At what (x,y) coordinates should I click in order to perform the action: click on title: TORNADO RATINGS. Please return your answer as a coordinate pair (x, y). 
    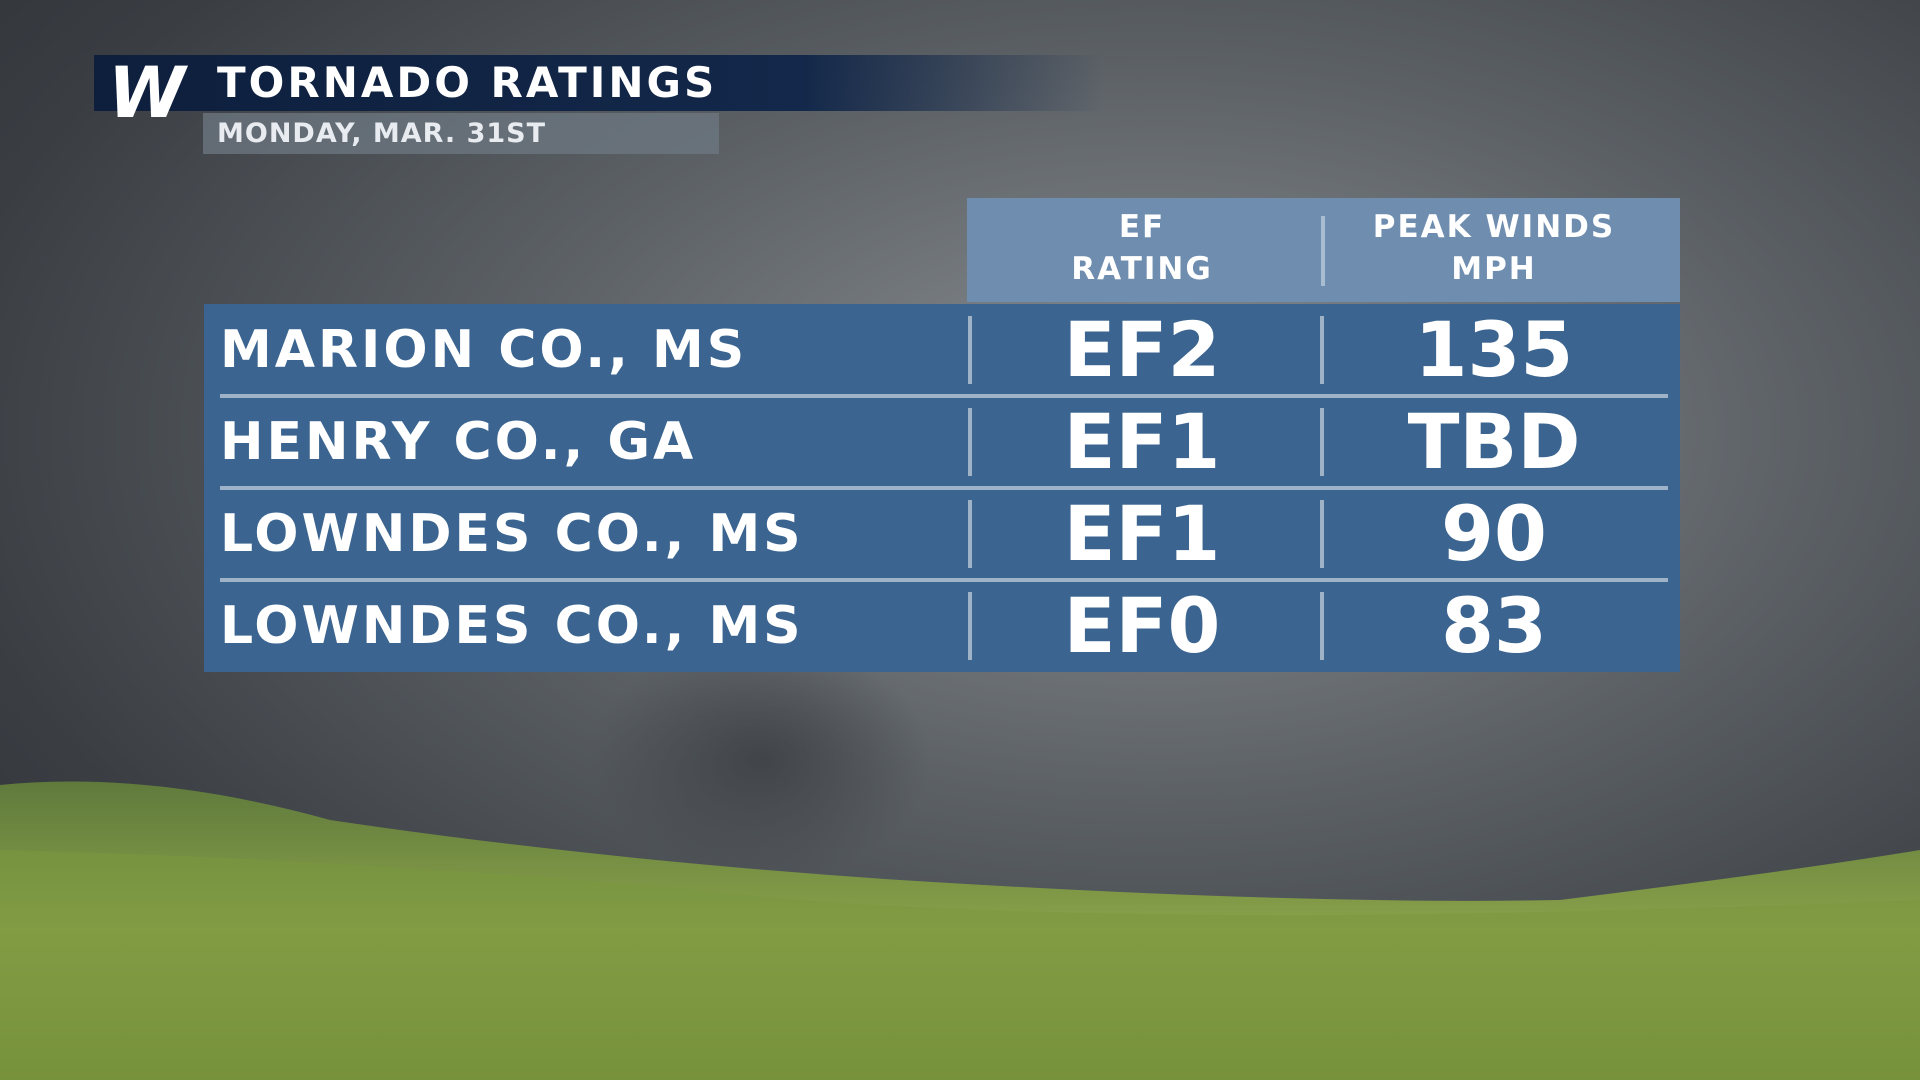
    Looking at the image, I should click on (467, 82).